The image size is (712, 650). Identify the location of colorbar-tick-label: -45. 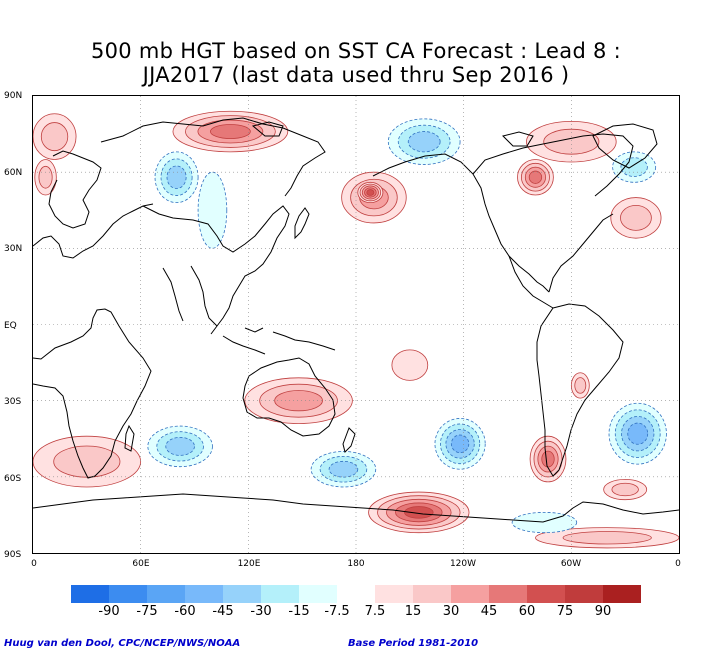
(223, 611).